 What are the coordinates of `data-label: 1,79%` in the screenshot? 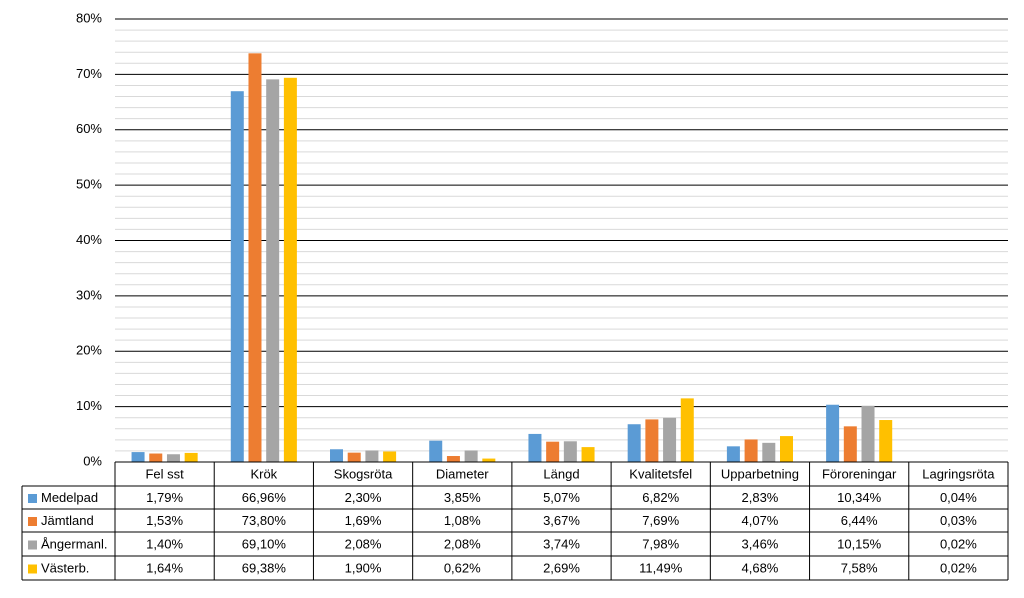 It's located at (164, 497).